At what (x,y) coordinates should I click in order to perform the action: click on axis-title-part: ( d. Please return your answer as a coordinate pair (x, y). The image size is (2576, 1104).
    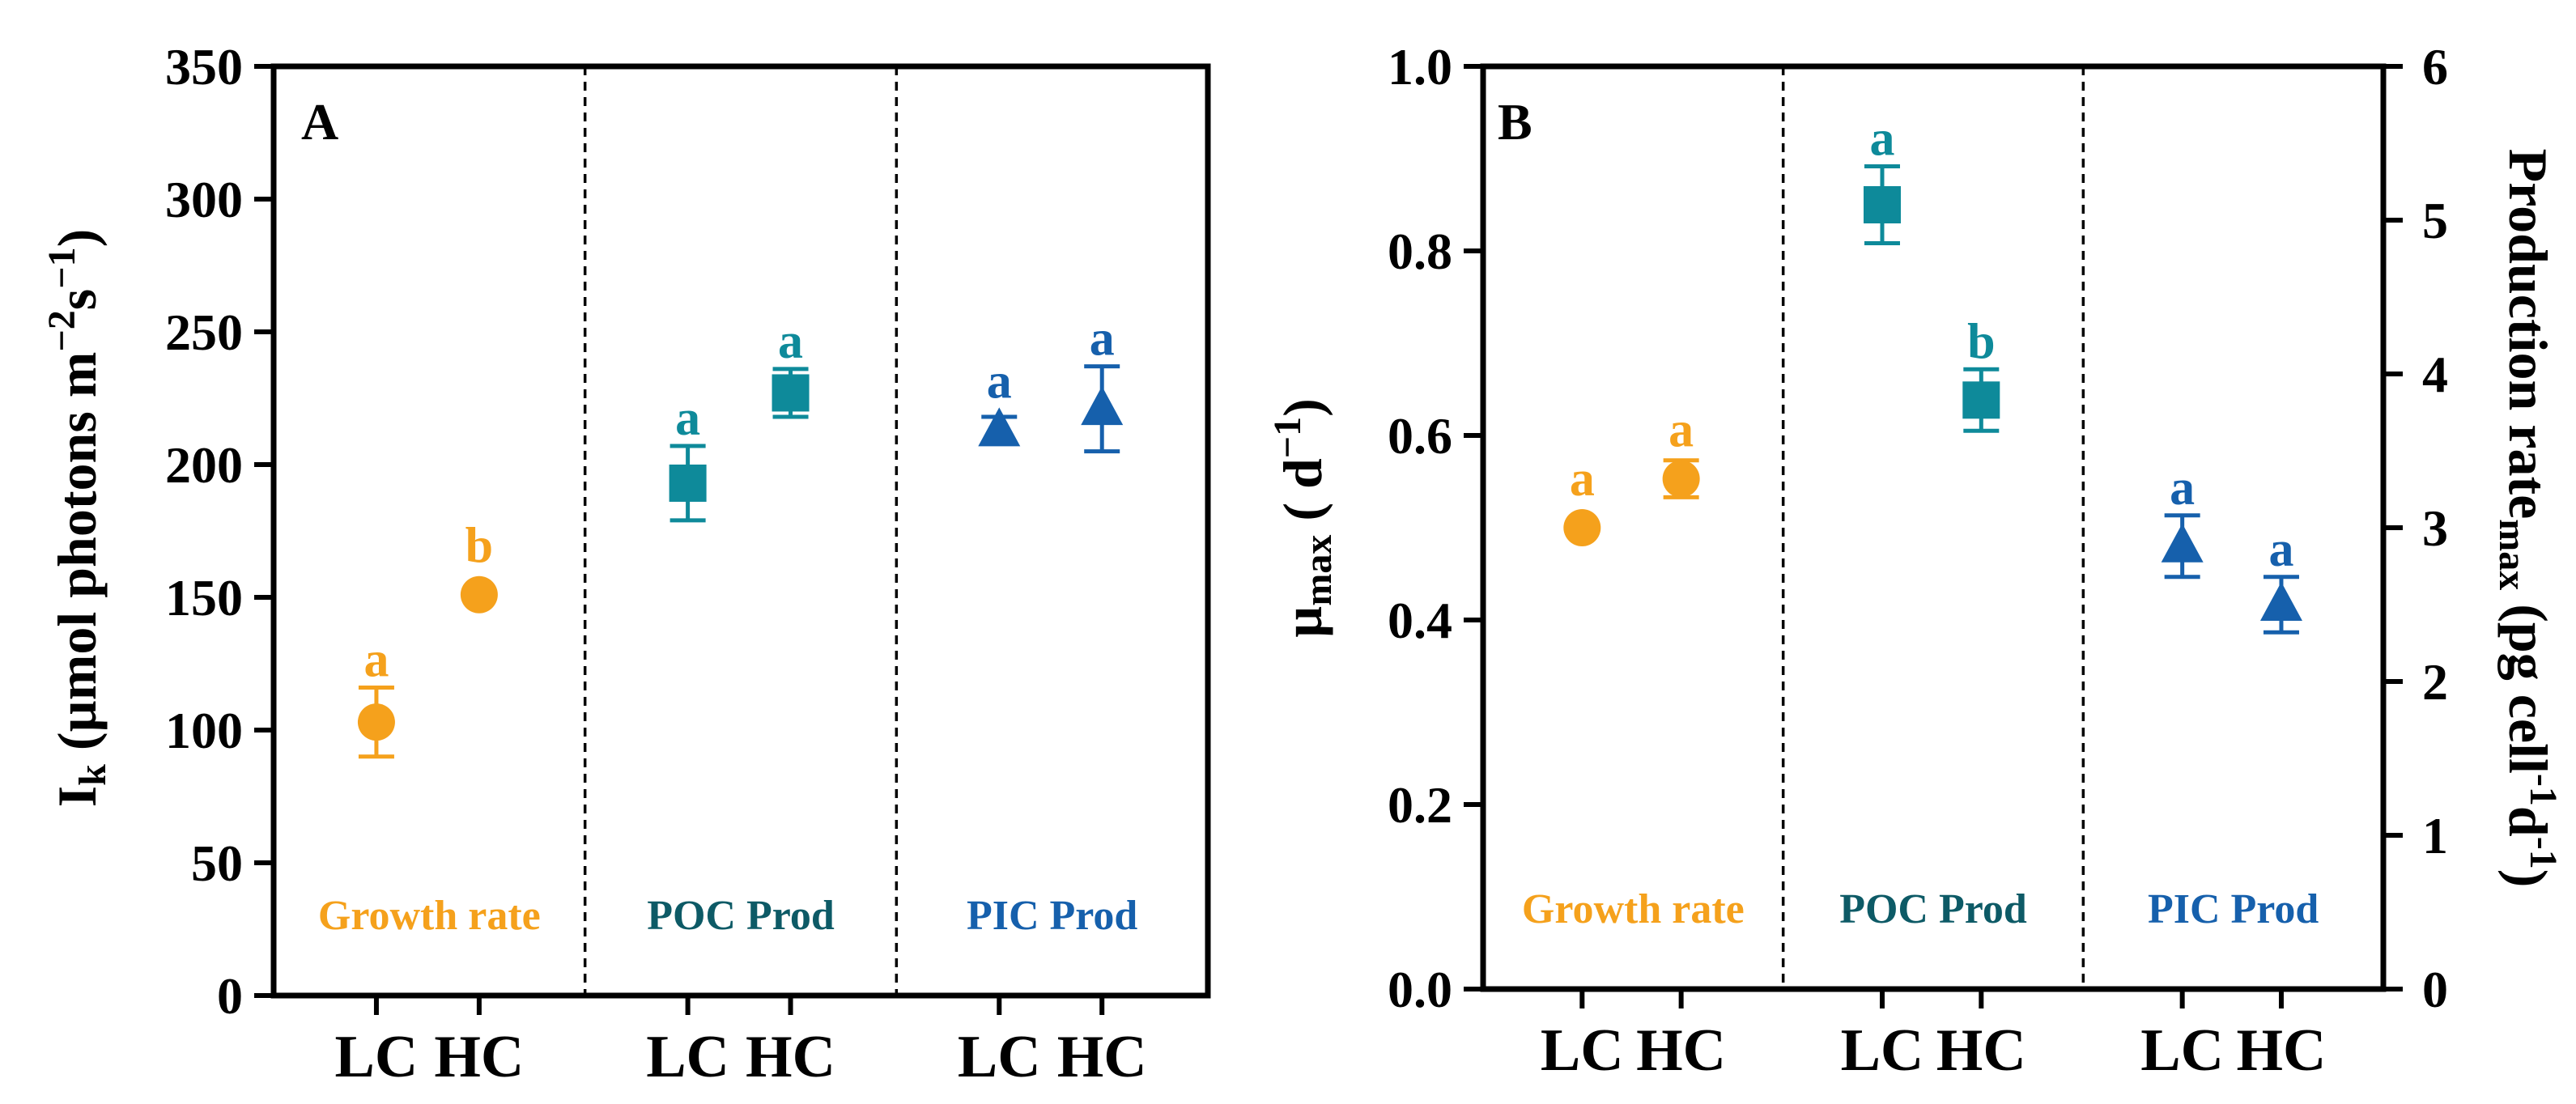
    Looking at the image, I should click on (1303, 496).